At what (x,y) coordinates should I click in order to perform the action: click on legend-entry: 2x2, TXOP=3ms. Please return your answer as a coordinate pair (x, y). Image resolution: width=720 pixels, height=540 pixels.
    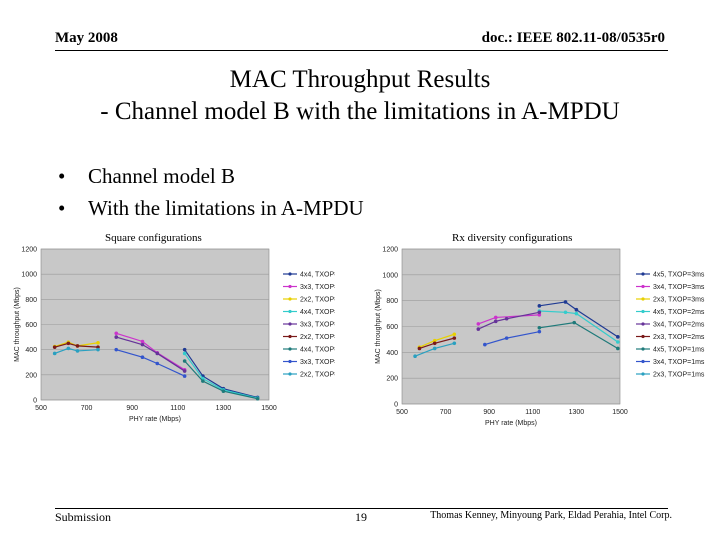
    Looking at the image, I should click on (317, 300).